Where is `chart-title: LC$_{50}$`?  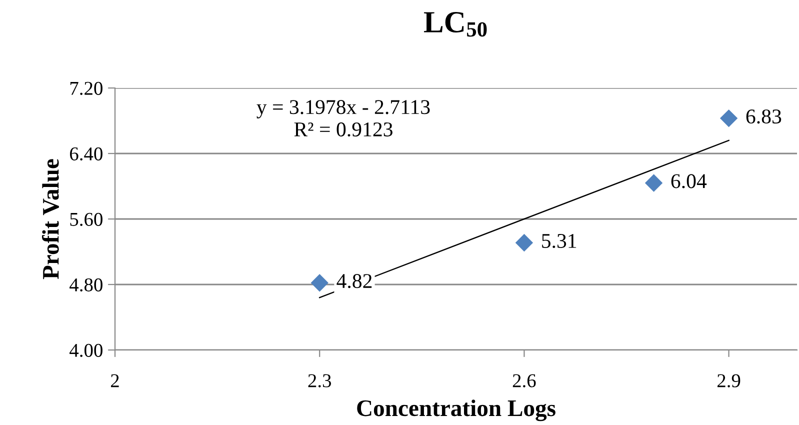 chart-title: LC$_{50}$ is located at coordinates (455, 24).